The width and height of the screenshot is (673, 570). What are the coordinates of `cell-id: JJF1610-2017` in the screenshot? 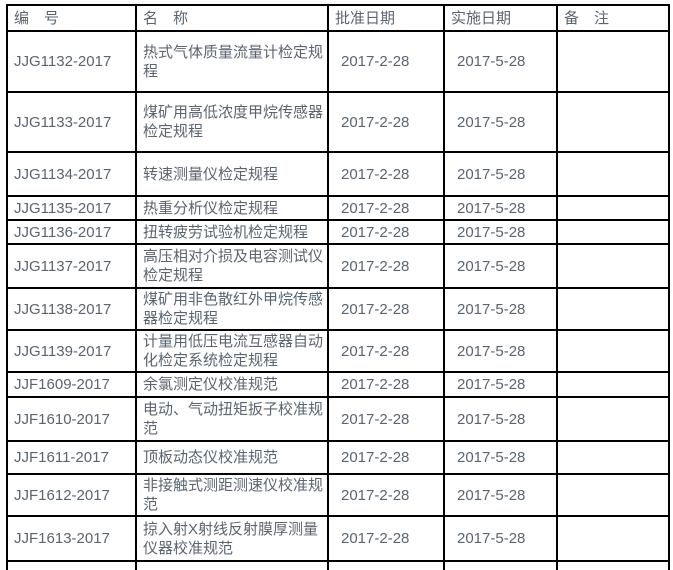 It's located at (71, 419).